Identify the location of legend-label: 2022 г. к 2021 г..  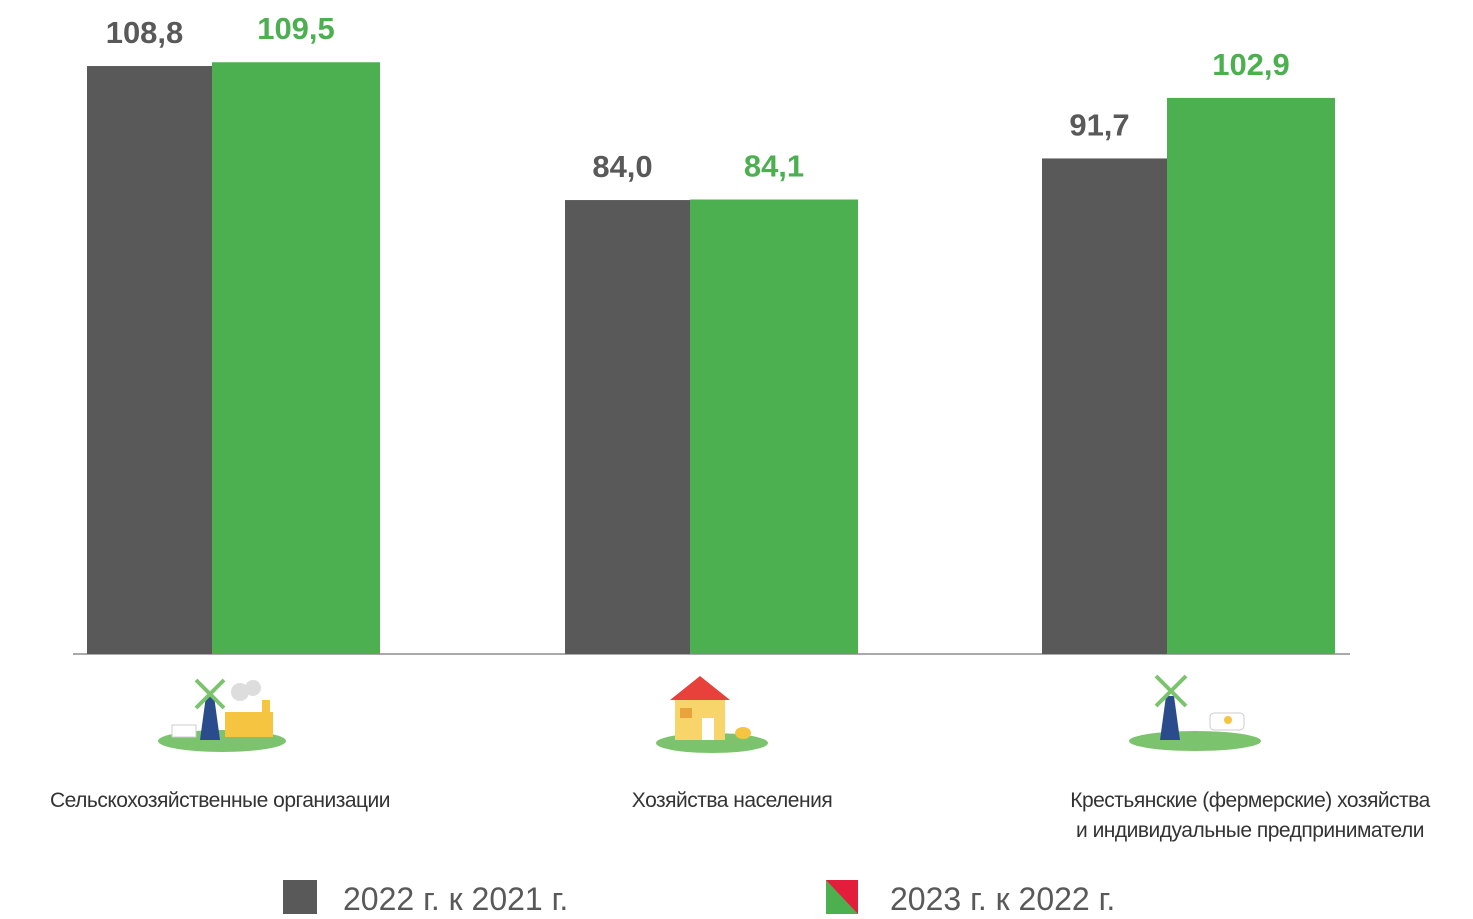
(456, 899).